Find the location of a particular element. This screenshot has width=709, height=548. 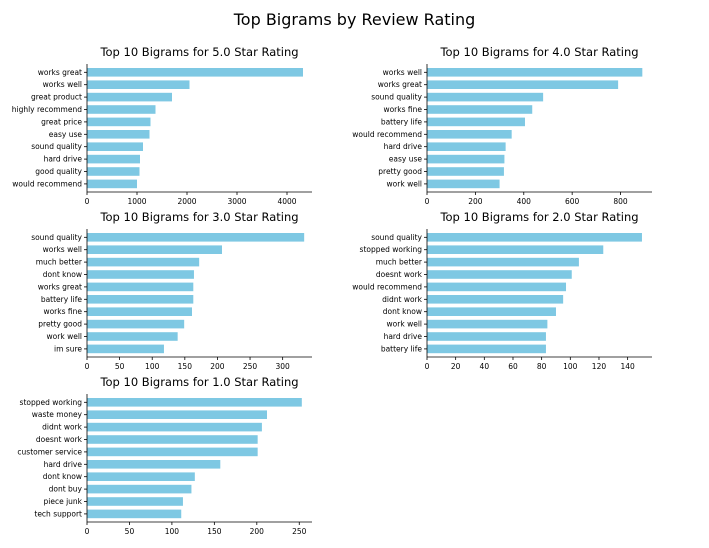

x-tick-label: 140 is located at coordinates (627, 366).